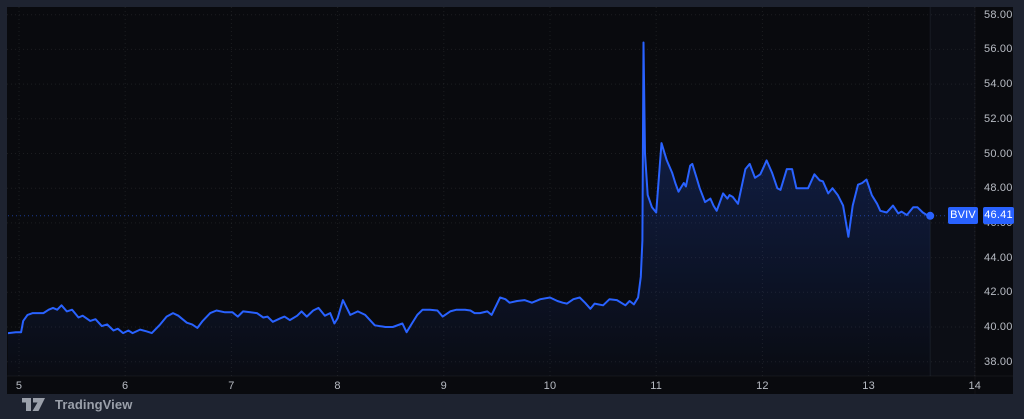 This screenshot has height=419, width=1024. What do you see at coordinates (337, 386) in the screenshot?
I see `x-axis-label: 8` at bounding box center [337, 386].